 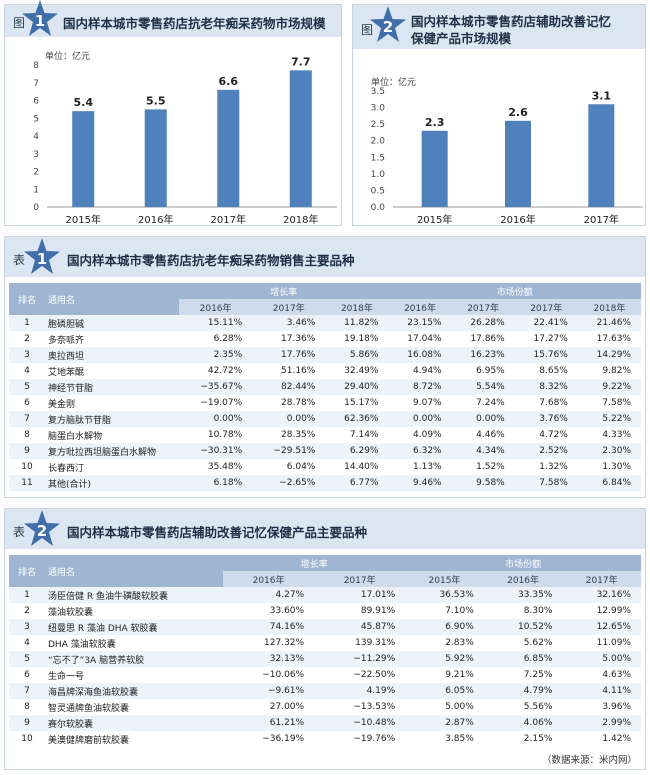 I want to click on value-cell: 9.46%, so click(x=420, y=483).